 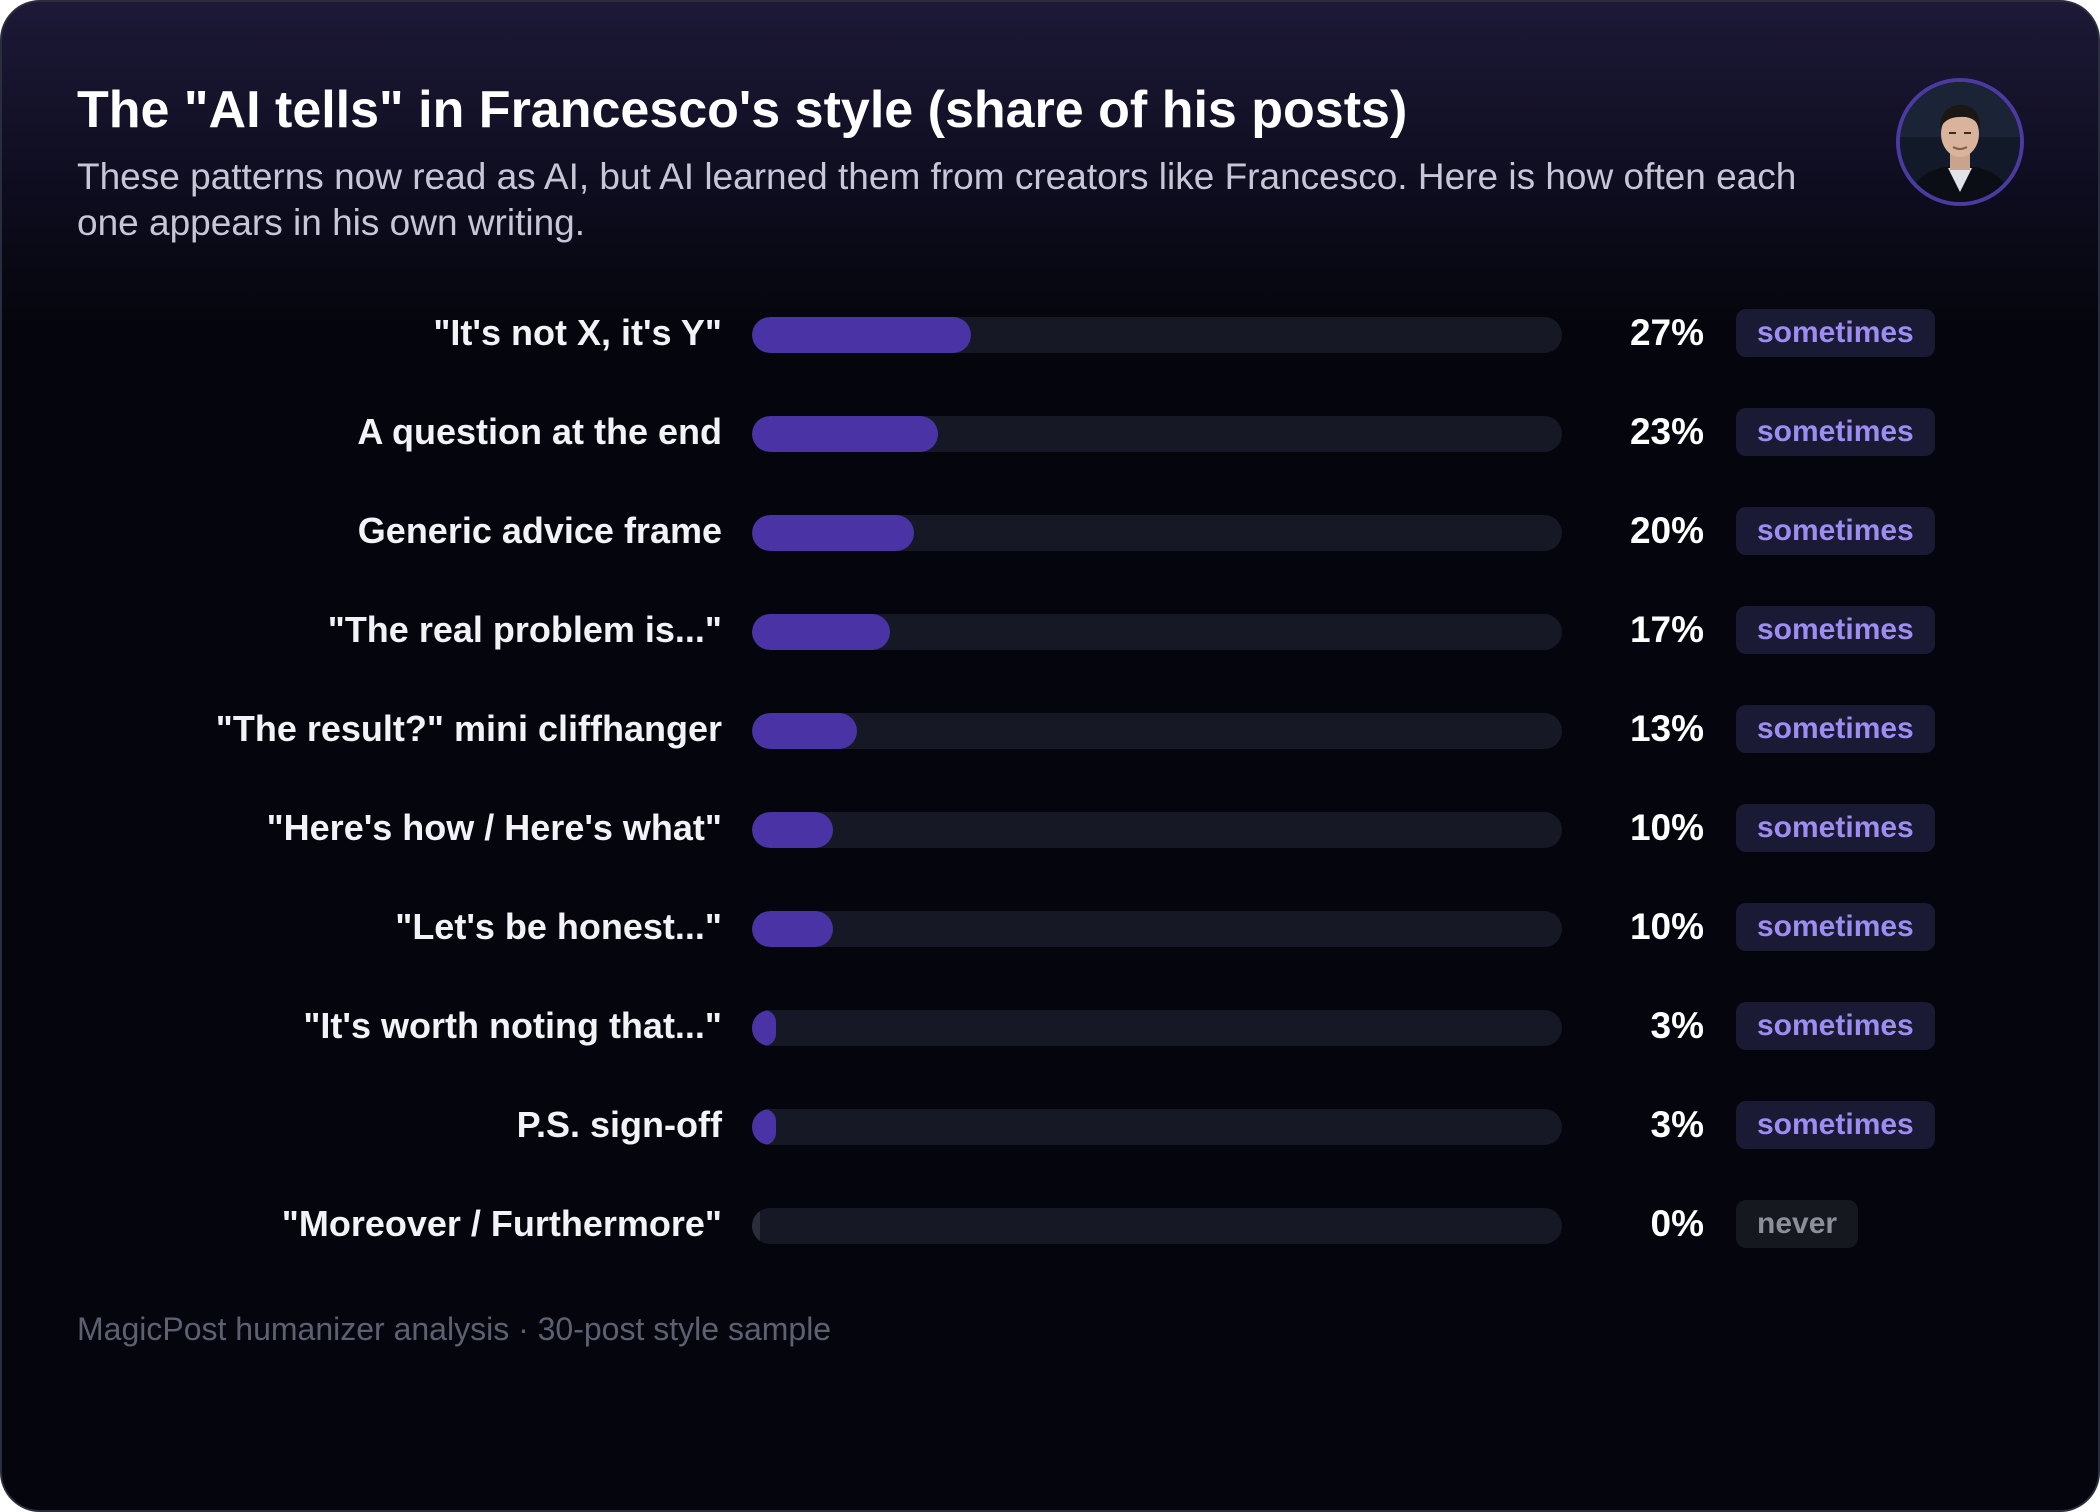 What do you see at coordinates (494, 827) in the screenshot?
I see `bar-category-label: "Here's how / Here's what"` at bounding box center [494, 827].